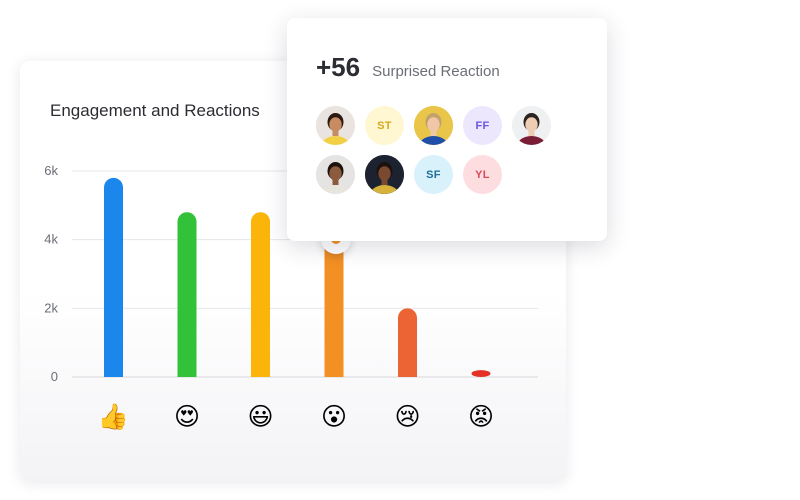 The height and width of the screenshot is (500, 800). What do you see at coordinates (54, 376) in the screenshot?
I see `y-tick-label: 0` at bounding box center [54, 376].